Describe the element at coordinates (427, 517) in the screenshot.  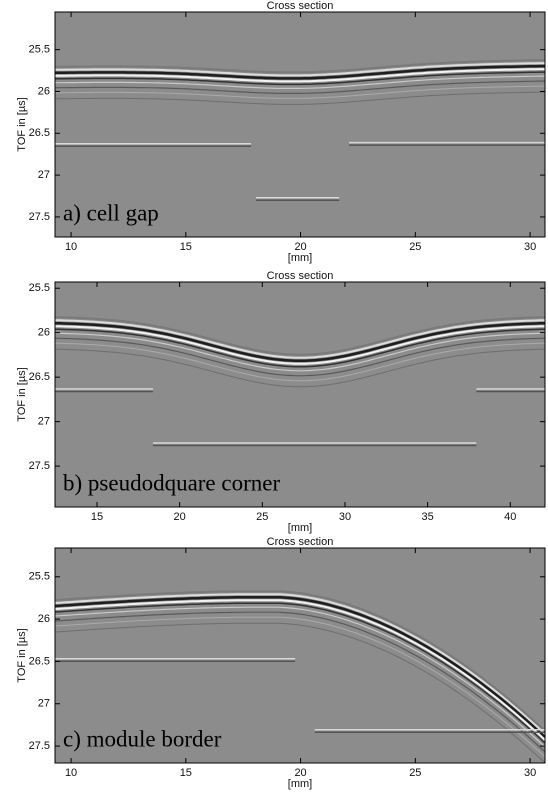
I see `x-tick-label: 35` at that location.